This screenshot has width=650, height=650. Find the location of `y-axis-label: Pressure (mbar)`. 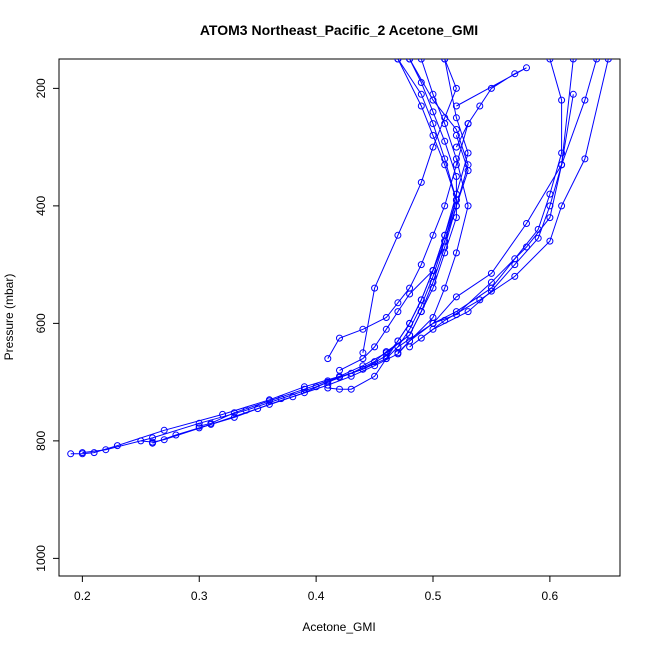

y-axis-label: Pressure (mbar) is located at coordinates (9, 317).